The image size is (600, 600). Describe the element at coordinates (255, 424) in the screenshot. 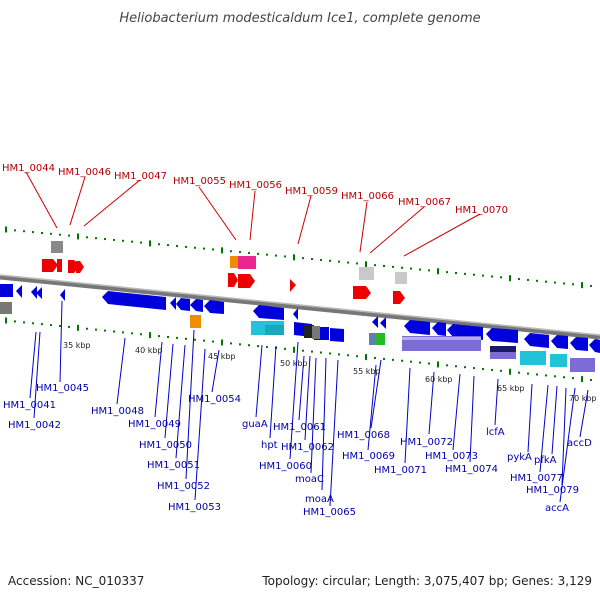

I see `gene-label: guaA` at that location.